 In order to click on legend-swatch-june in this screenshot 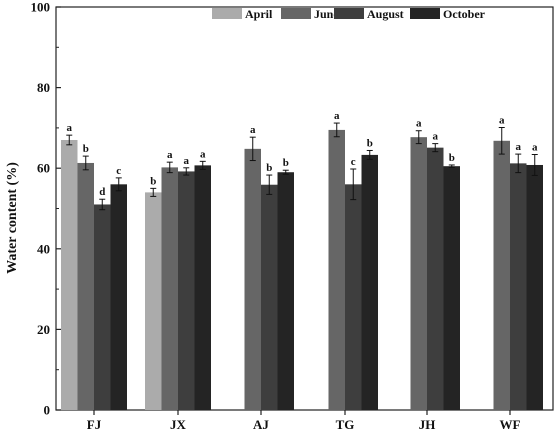, I will do `click(296, 13)`.